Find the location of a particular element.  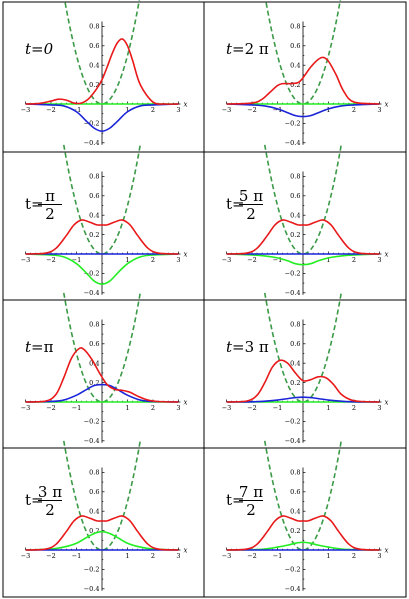

time-label-text: t=0 is located at coordinates (39, 49).